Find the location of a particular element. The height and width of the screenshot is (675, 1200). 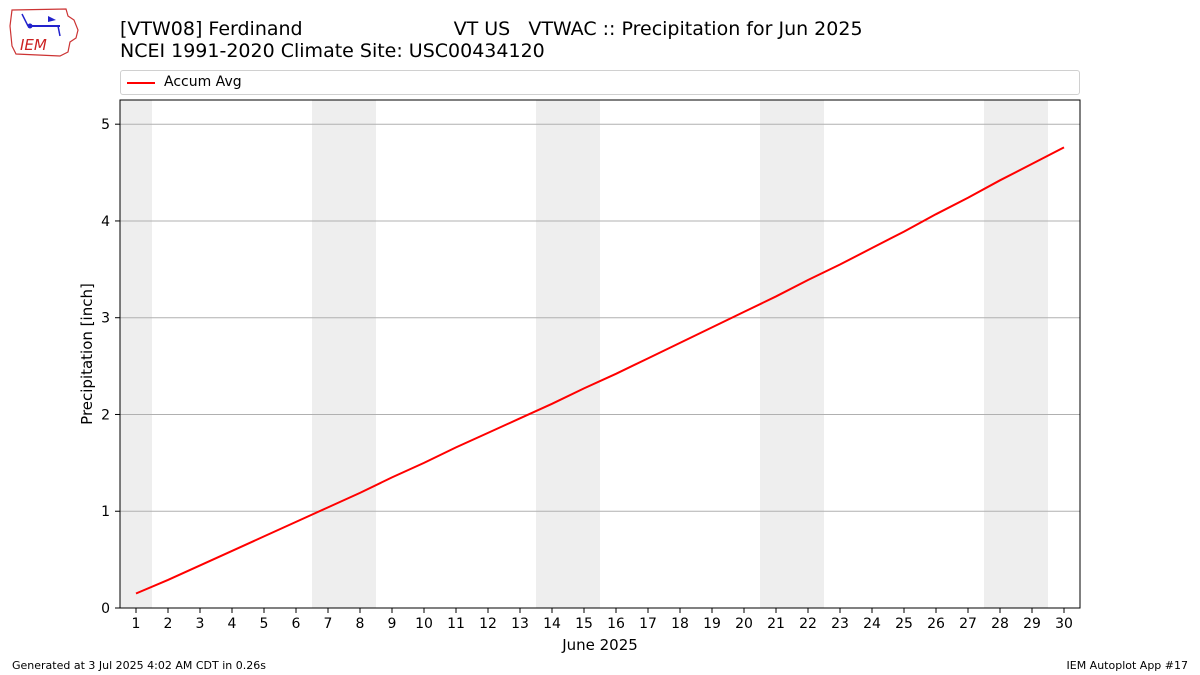

y-tick-label: 5 is located at coordinates (105, 125).